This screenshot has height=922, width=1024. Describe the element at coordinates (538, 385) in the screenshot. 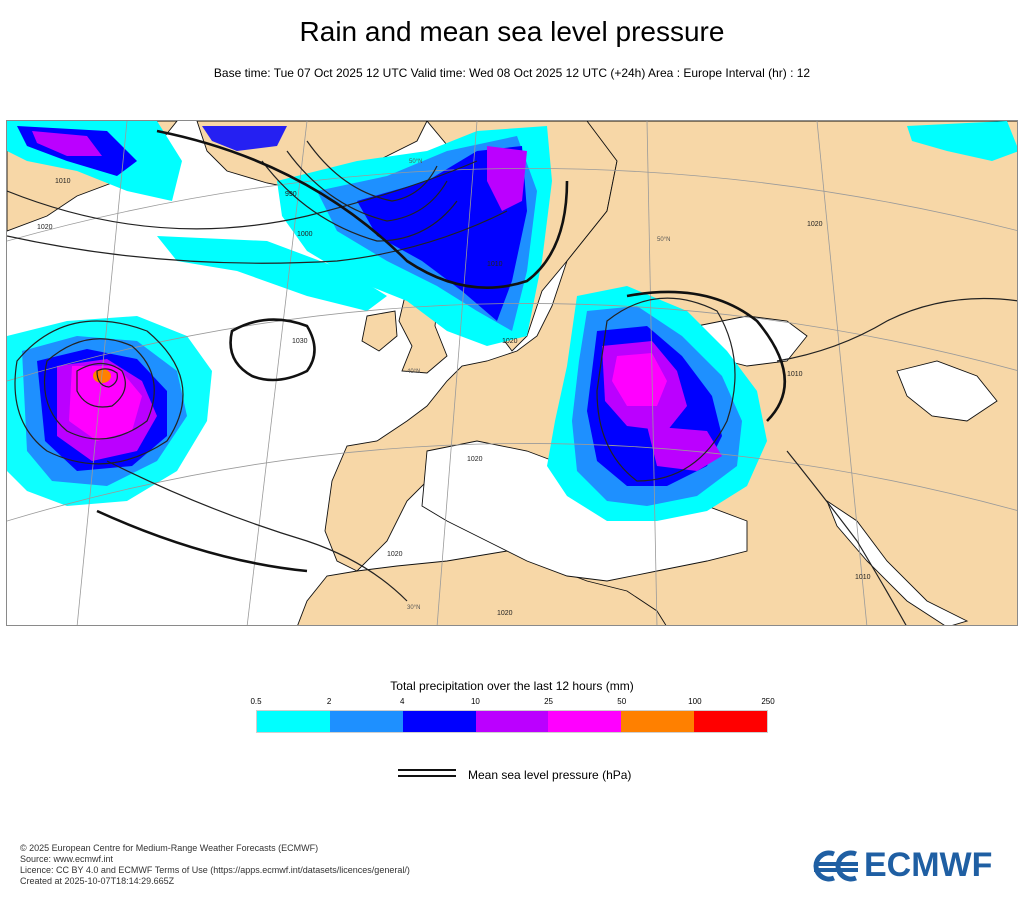

I see `latitude-labels: 50°N 40°N 30°N 50°N` at that location.